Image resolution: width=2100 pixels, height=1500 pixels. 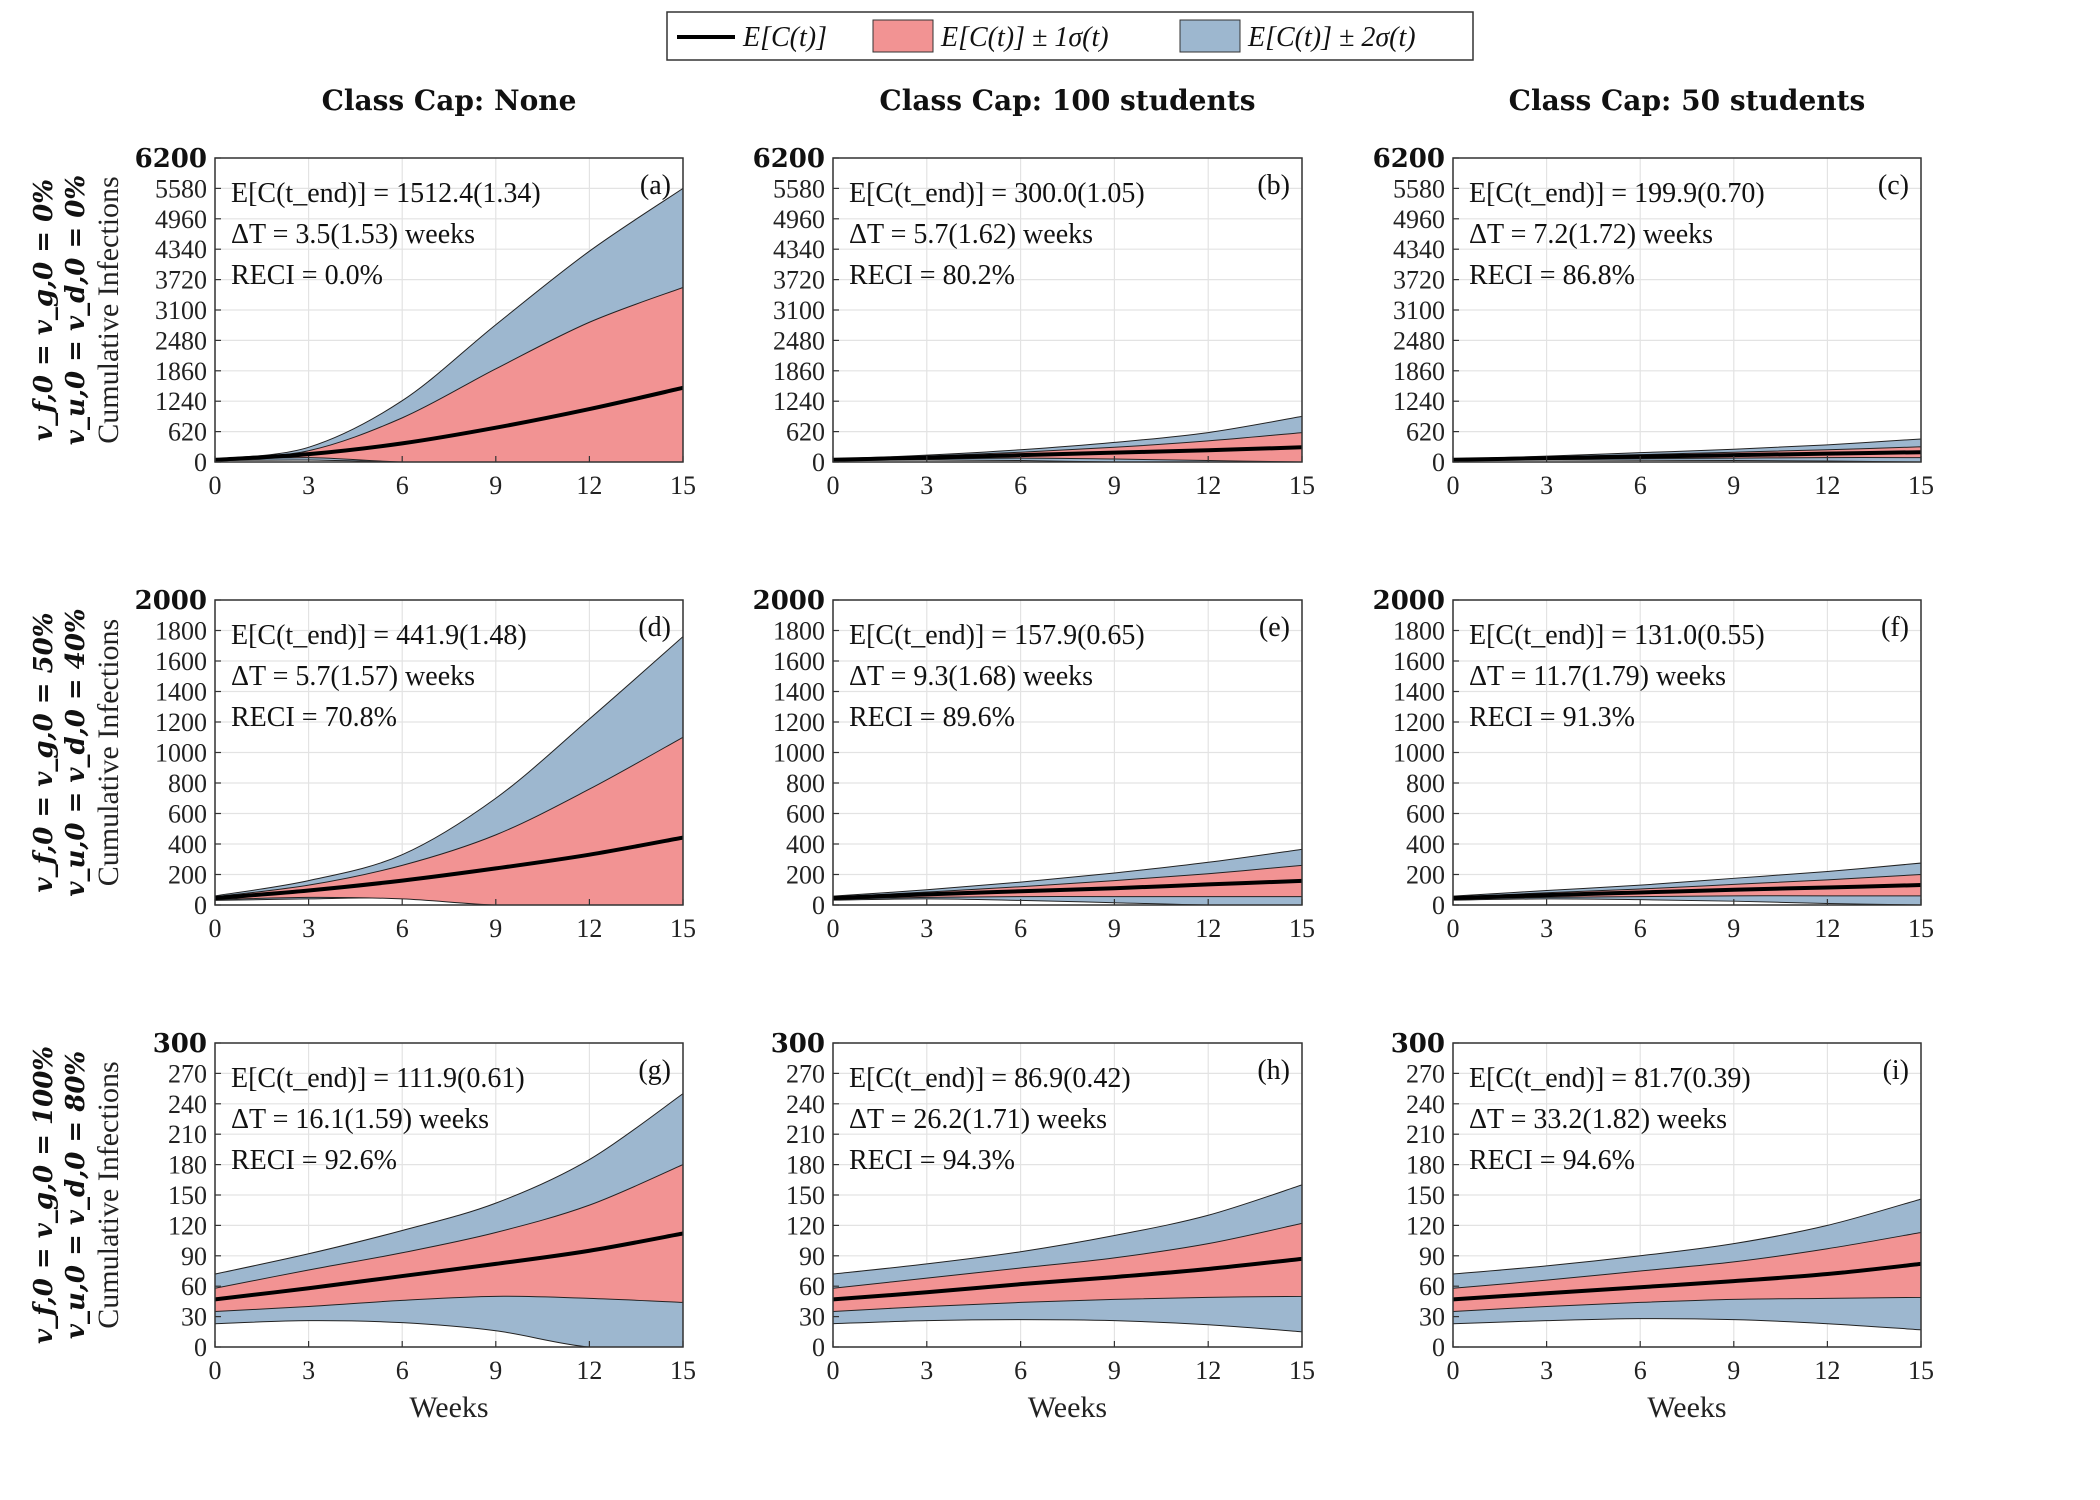 What do you see at coordinates (1425, 814) in the screenshot?
I see `y-tick-label: 600` at bounding box center [1425, 814].